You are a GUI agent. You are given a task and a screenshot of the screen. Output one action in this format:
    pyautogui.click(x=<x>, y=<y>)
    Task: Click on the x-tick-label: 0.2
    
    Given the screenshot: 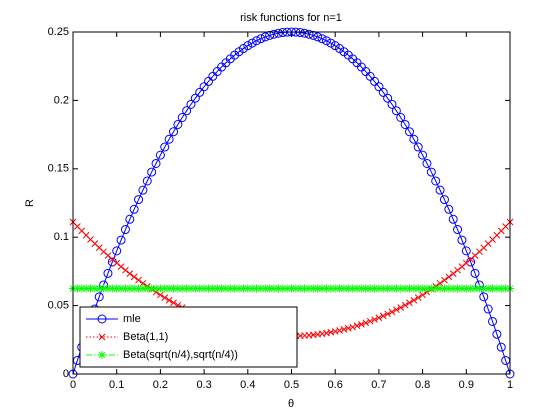 What is the action you would take?
    pyautogui.click(x=160, y=385)
    